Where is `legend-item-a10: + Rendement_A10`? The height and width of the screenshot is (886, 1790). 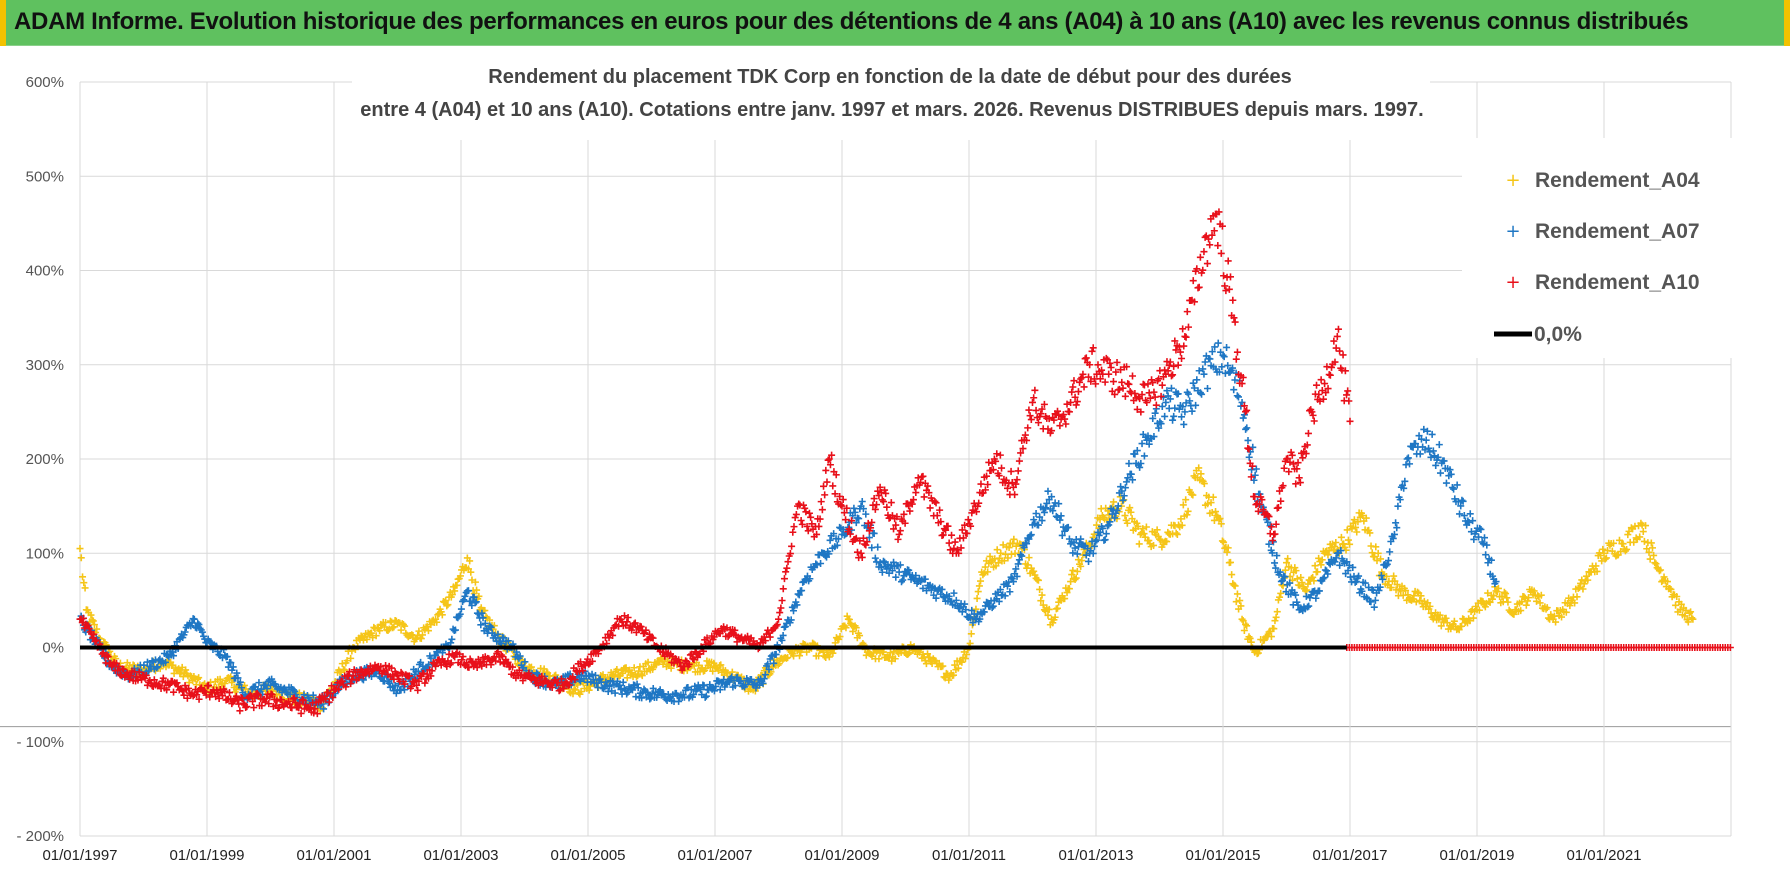
legend-item-a10: + Rendement_A10 is located at coordinates (1602, 282).